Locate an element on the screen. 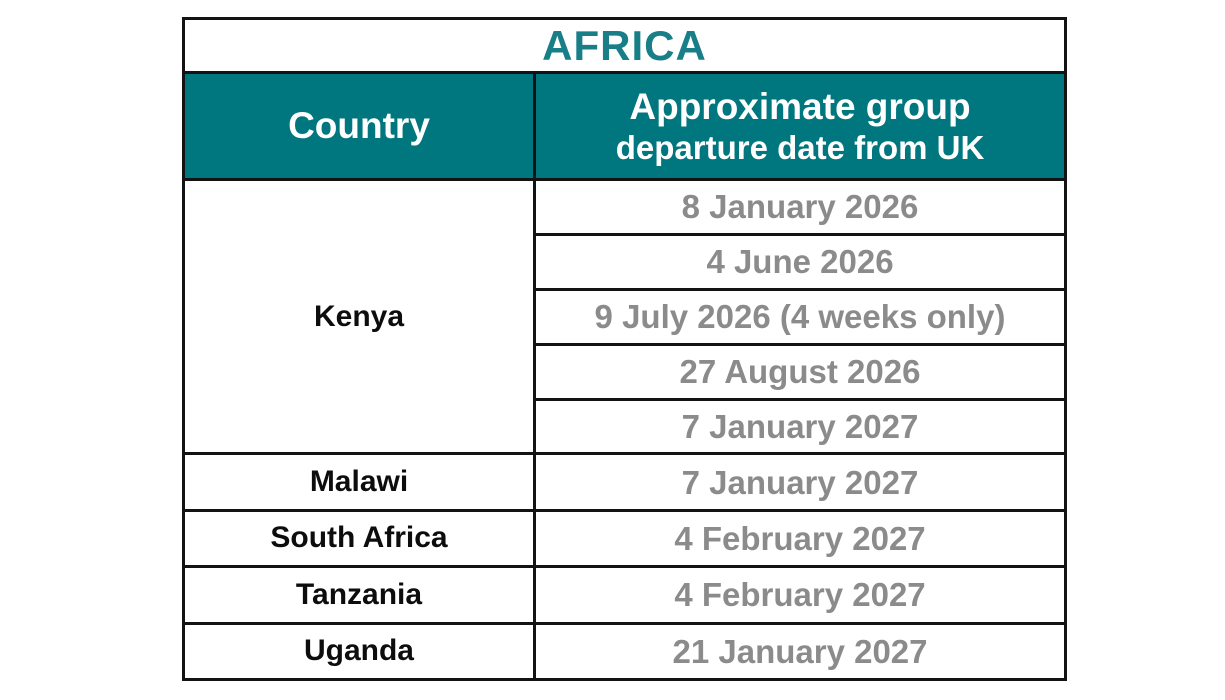  date-cell: 21 January 2027 is located at coordinates (800, 651).